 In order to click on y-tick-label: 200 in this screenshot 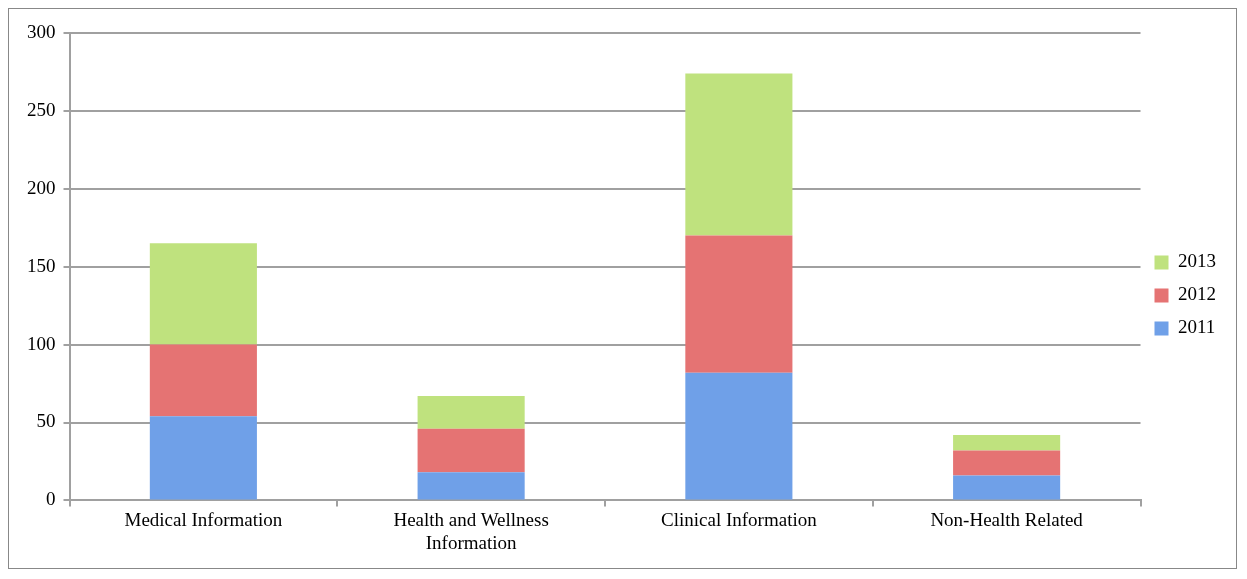, I will do `click(41, 187)`.